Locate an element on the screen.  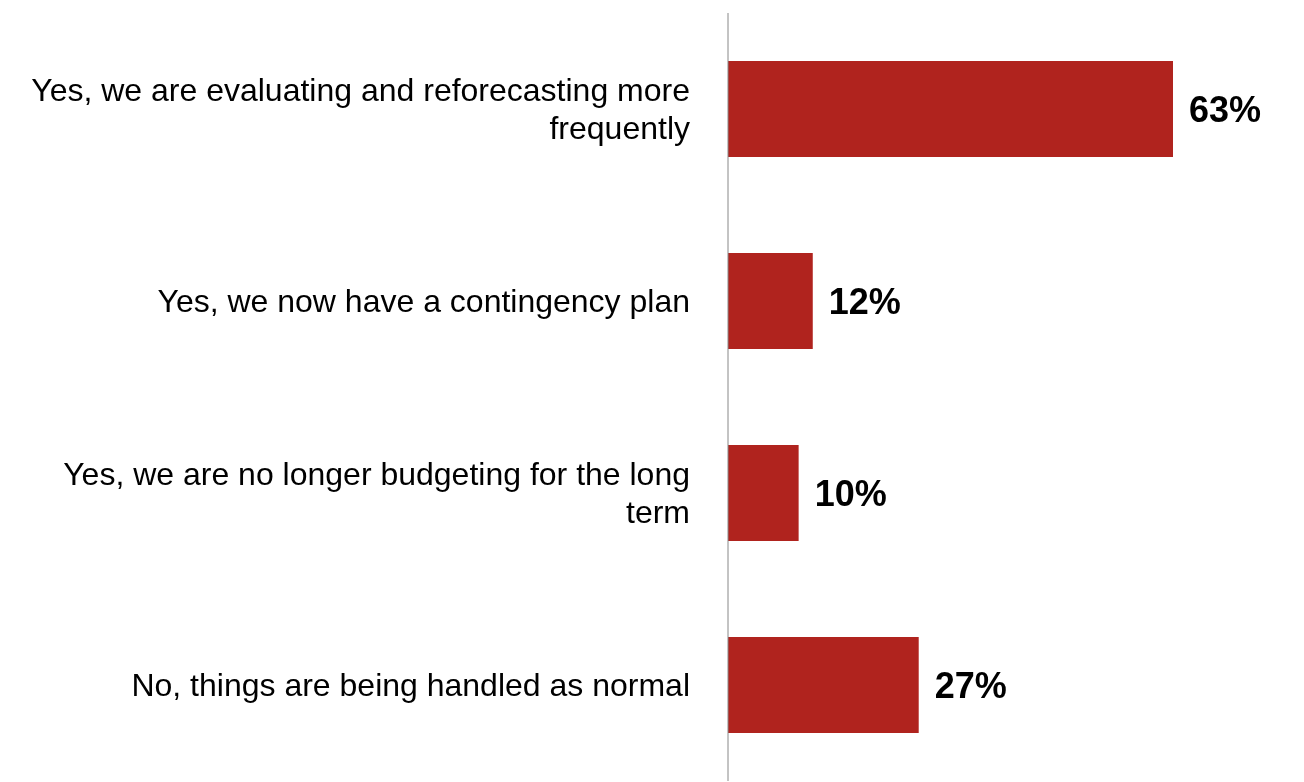
data-label: 63% is located at coordinates (1225, 109).